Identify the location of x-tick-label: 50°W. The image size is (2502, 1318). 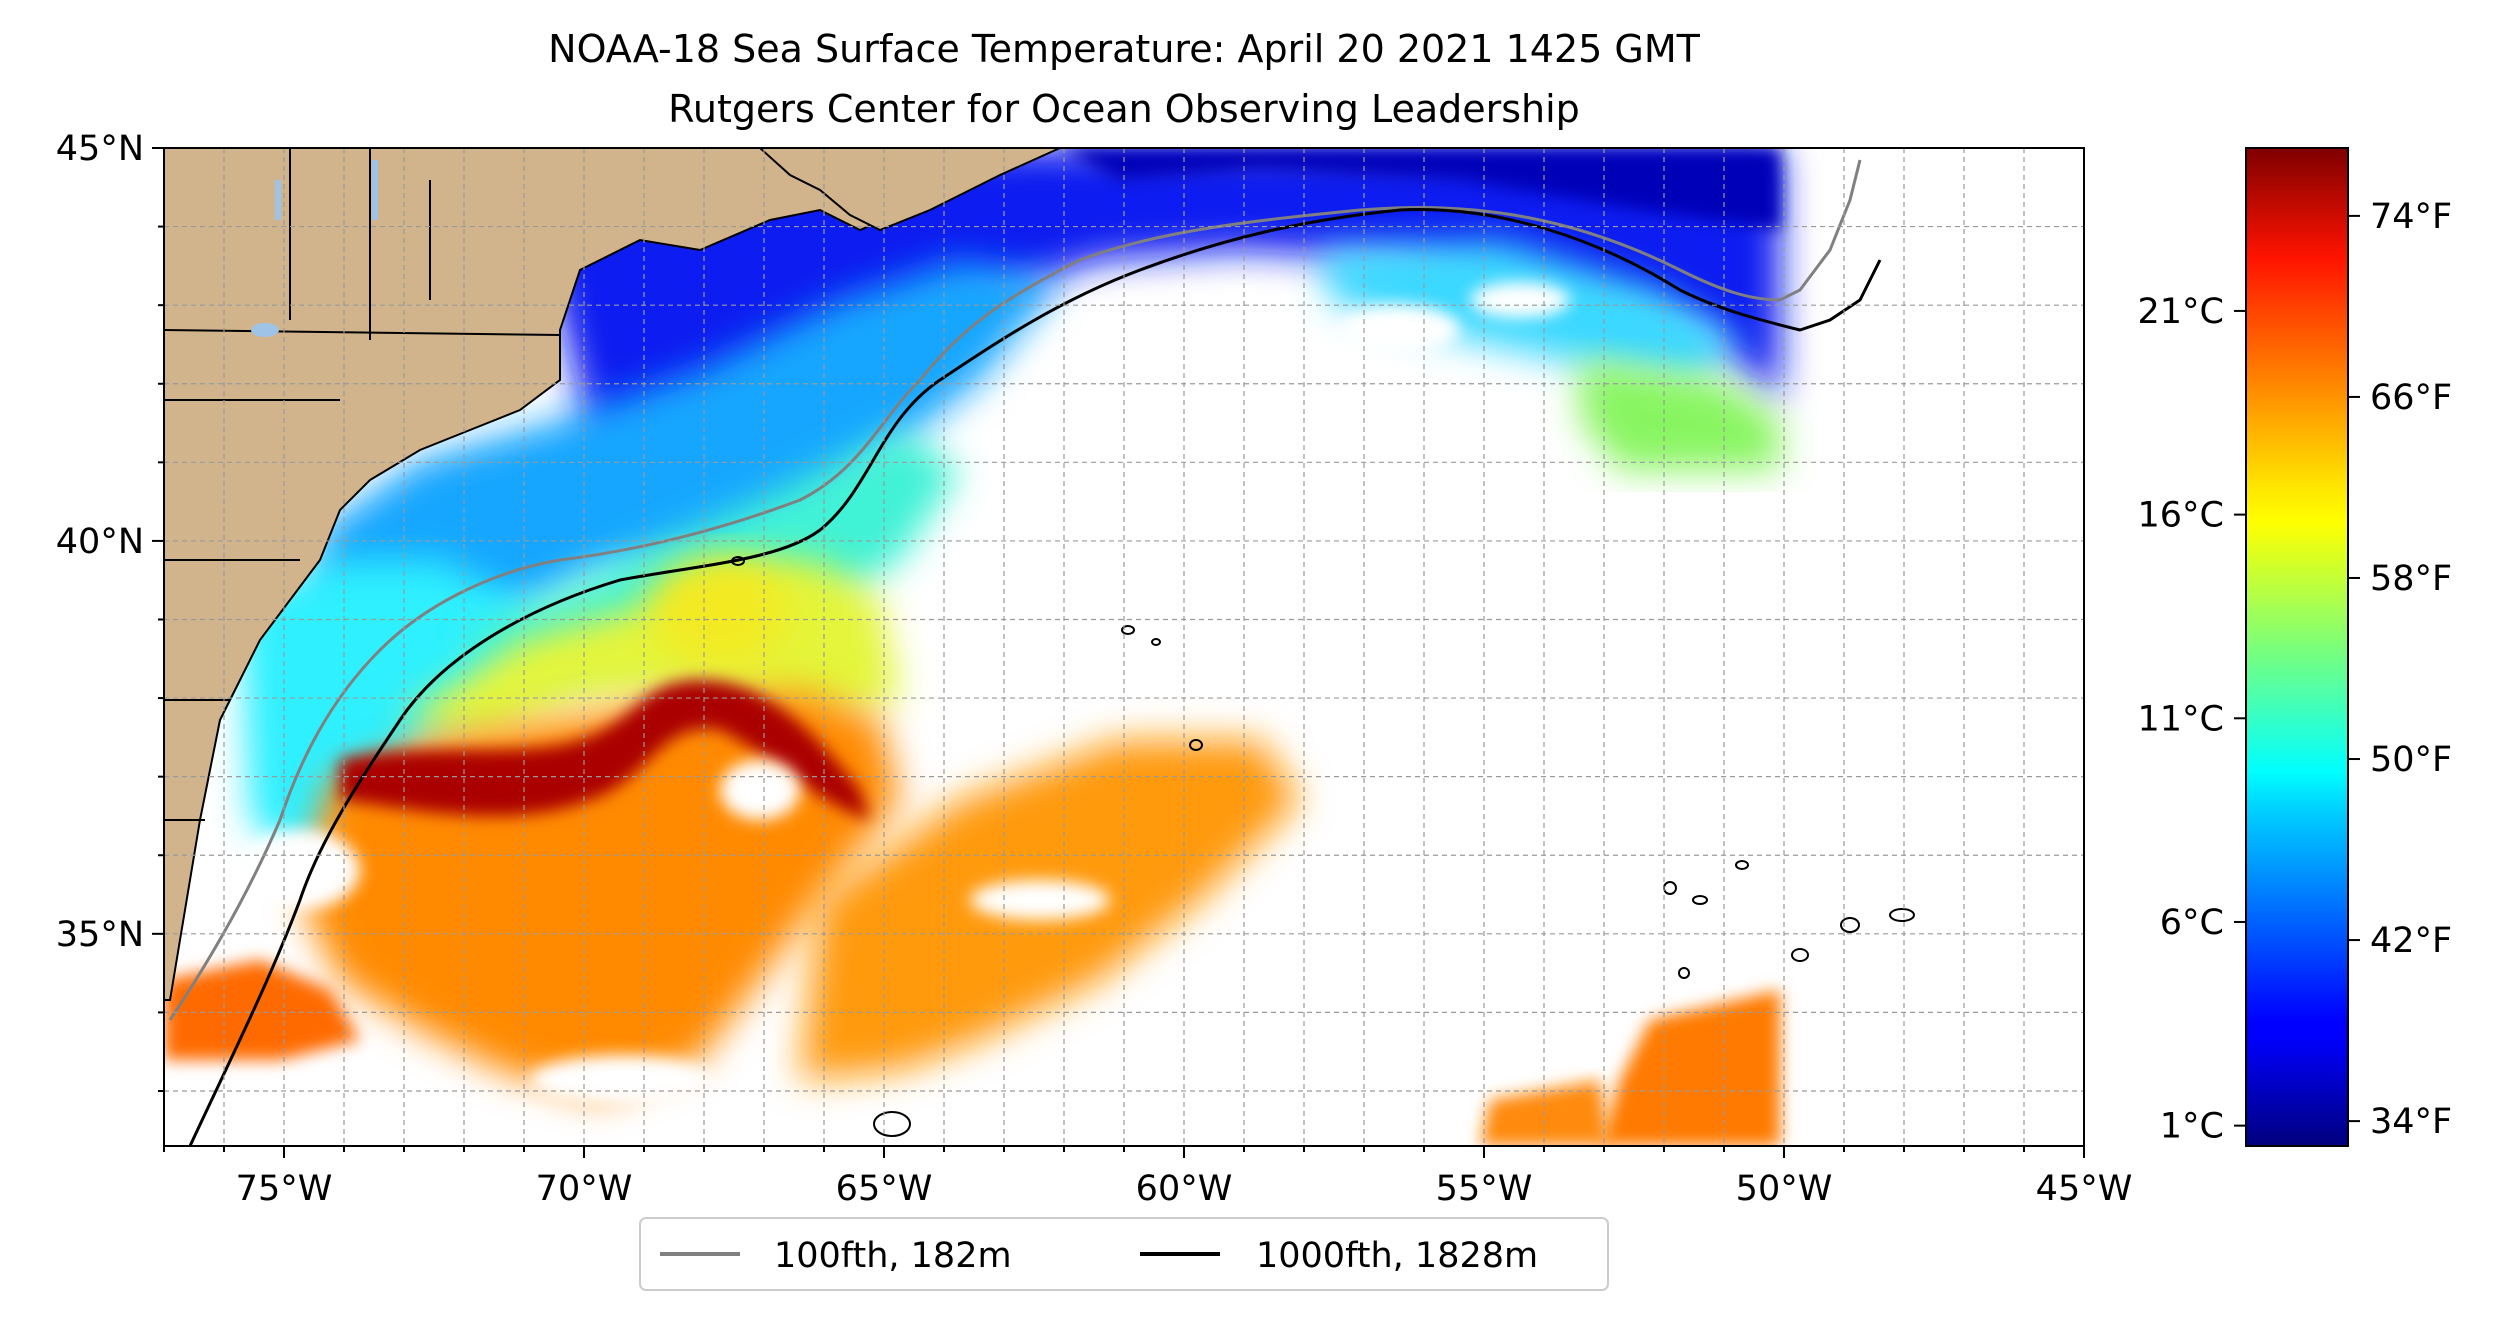
(1784, 1189).